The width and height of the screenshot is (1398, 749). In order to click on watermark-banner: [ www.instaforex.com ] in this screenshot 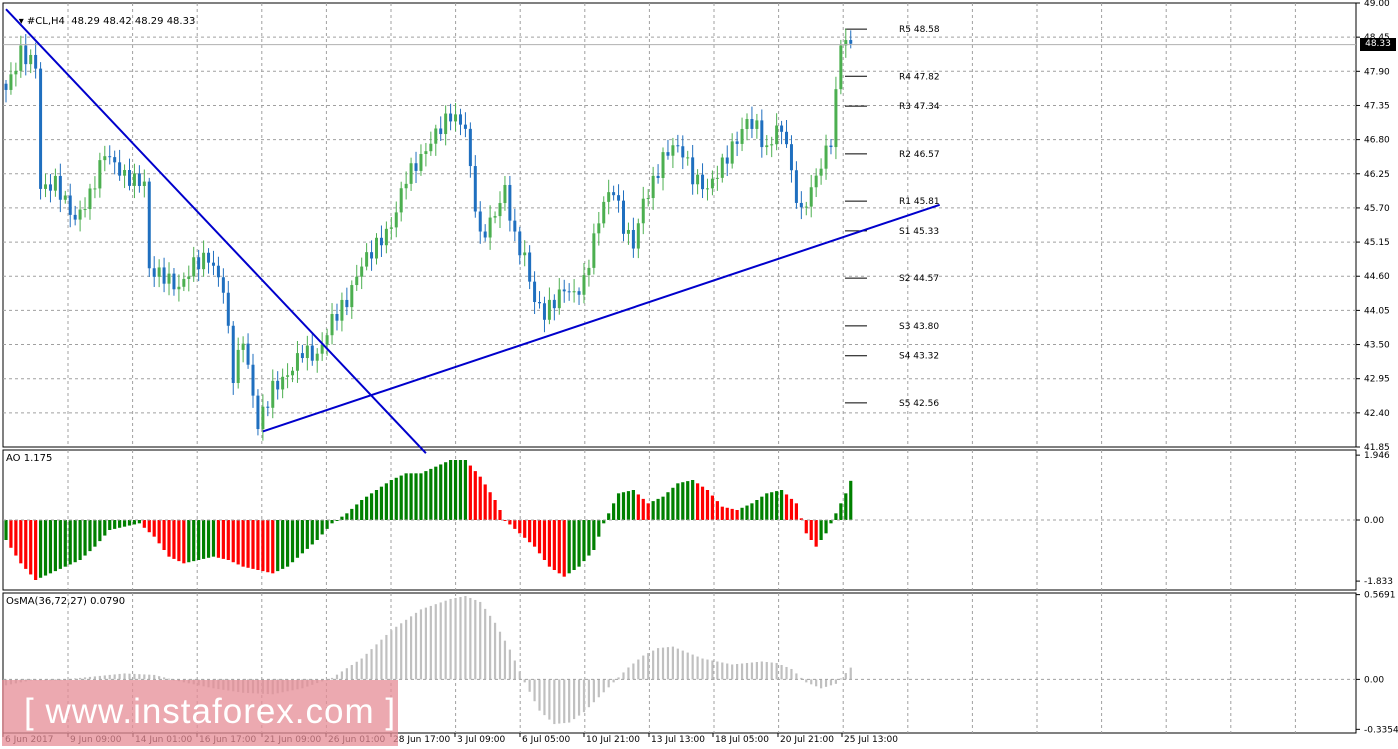, I will do `click(200, 713)`.